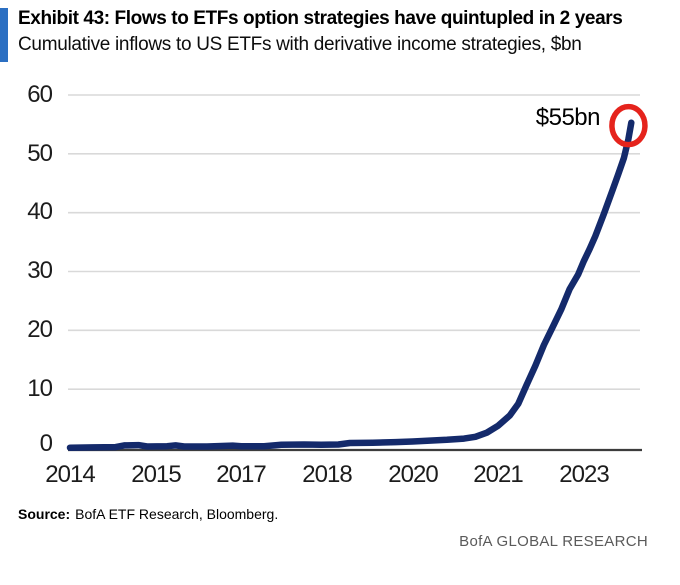 The height and width of the screenshot is (585, 680). Describe the element at coordinates (40, 270) in the screenshot. I see `y-axis-tick-label: 30` at that location.